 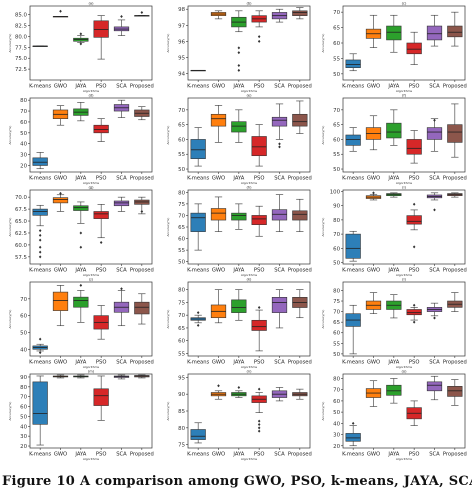 I want to click on y-tick-label: 95, so click(x=181, y=378).